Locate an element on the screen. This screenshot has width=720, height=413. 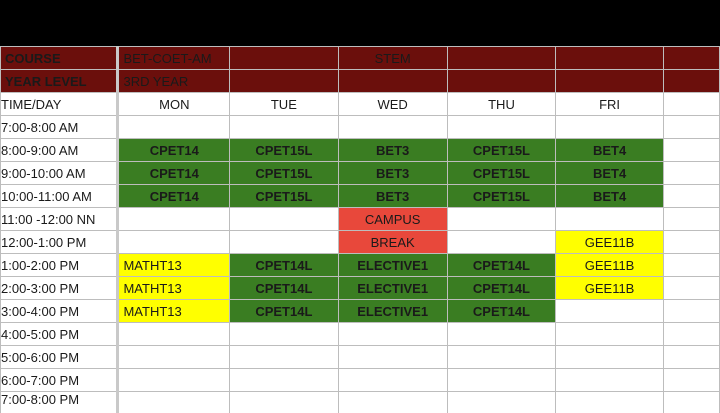
time-slot-cell: 9:00-10:00 AM is located at coordinates (60, 173).